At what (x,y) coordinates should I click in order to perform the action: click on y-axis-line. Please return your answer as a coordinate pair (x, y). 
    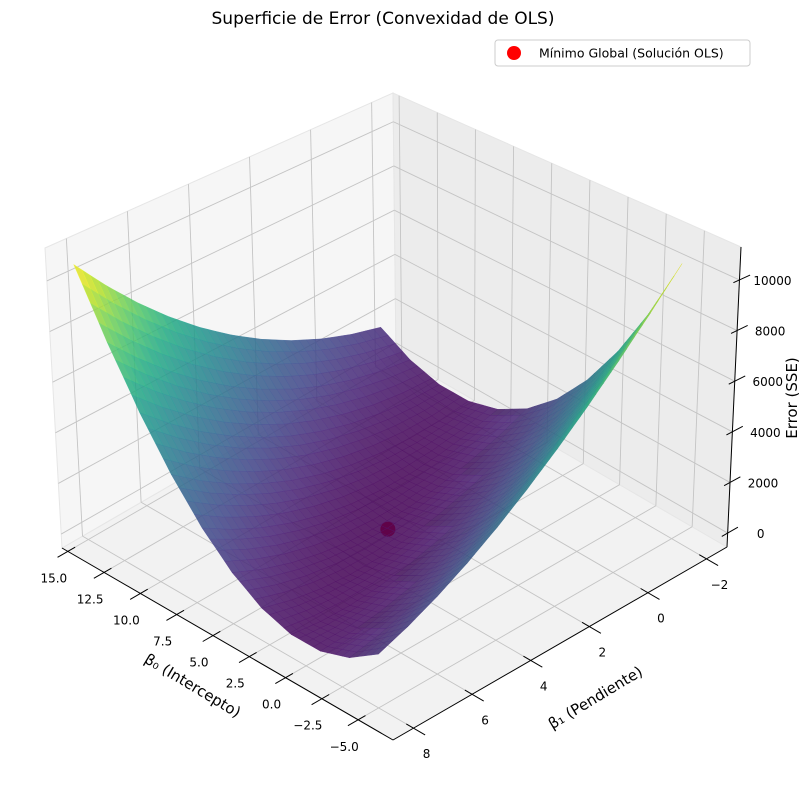
    Looking at the image, I should click on (560, 643).